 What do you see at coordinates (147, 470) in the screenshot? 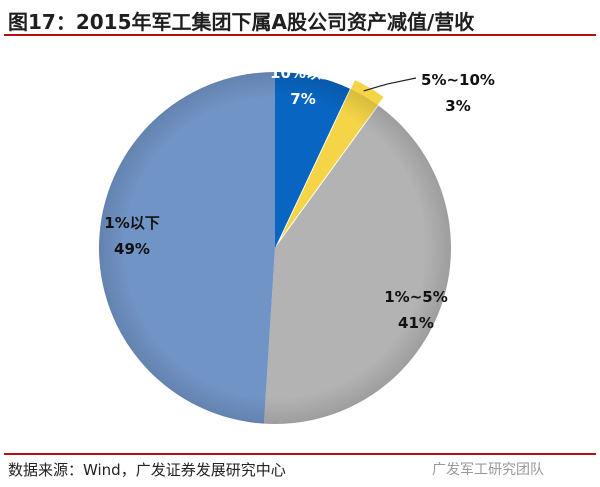
I see `source-note: 数据来源：Wind，广发证券发展研究中心` at bounding box center [147, 470].